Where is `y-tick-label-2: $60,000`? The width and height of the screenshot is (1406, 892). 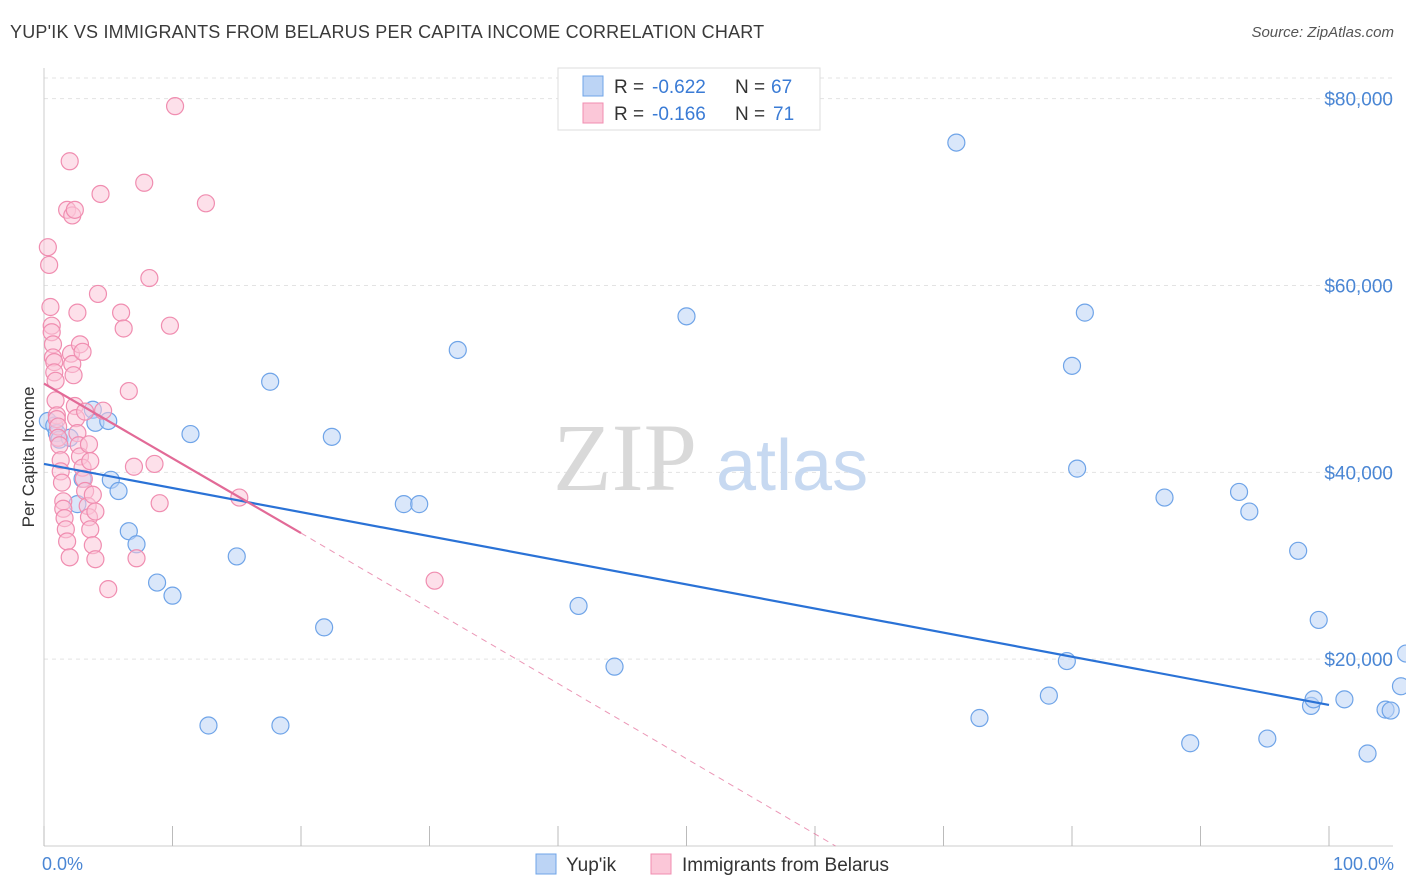
y-tick-label-2: $60,000 is located at coordinates (1358, 287).